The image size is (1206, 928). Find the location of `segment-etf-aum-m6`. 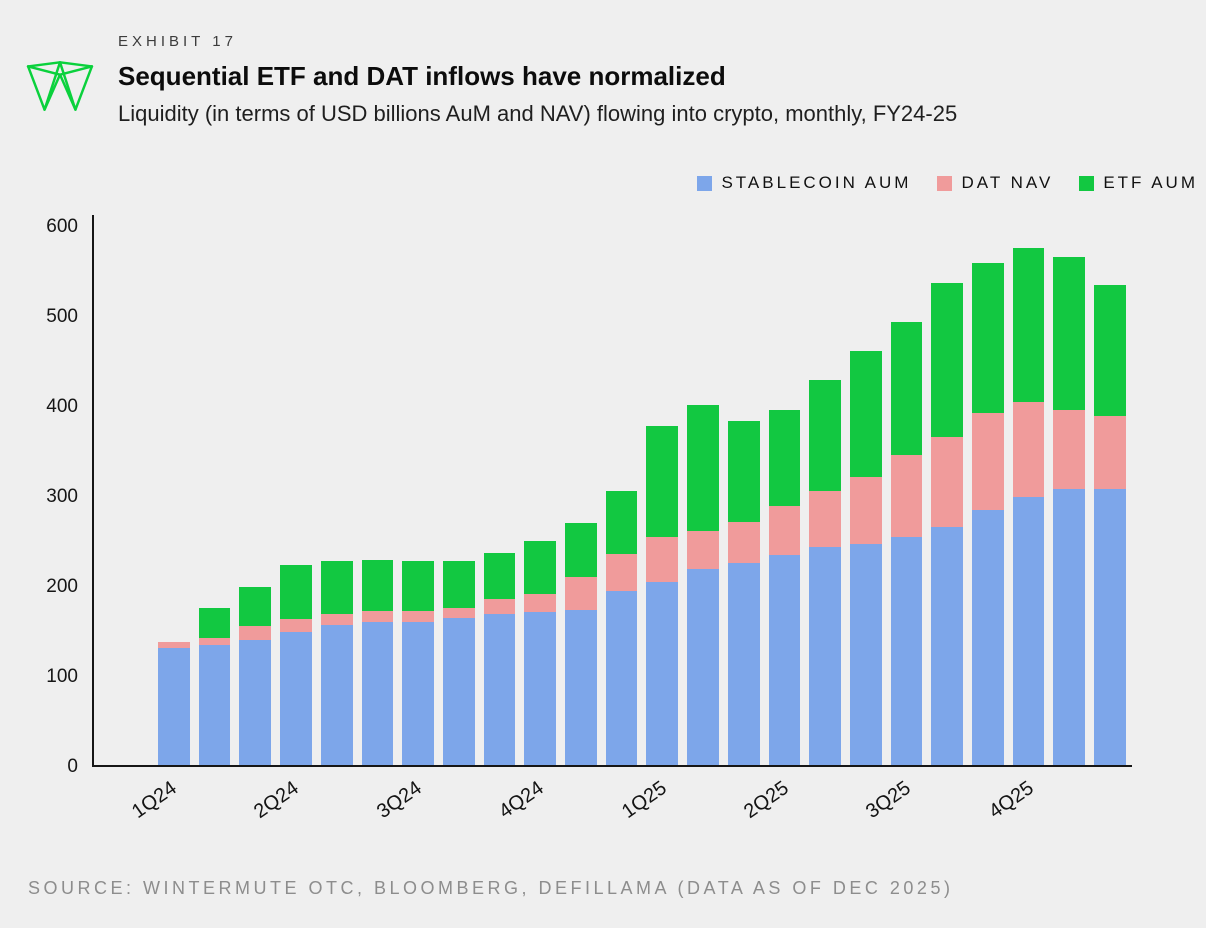

segment-etf-aum-m6 is located at coordinates (377, 585).